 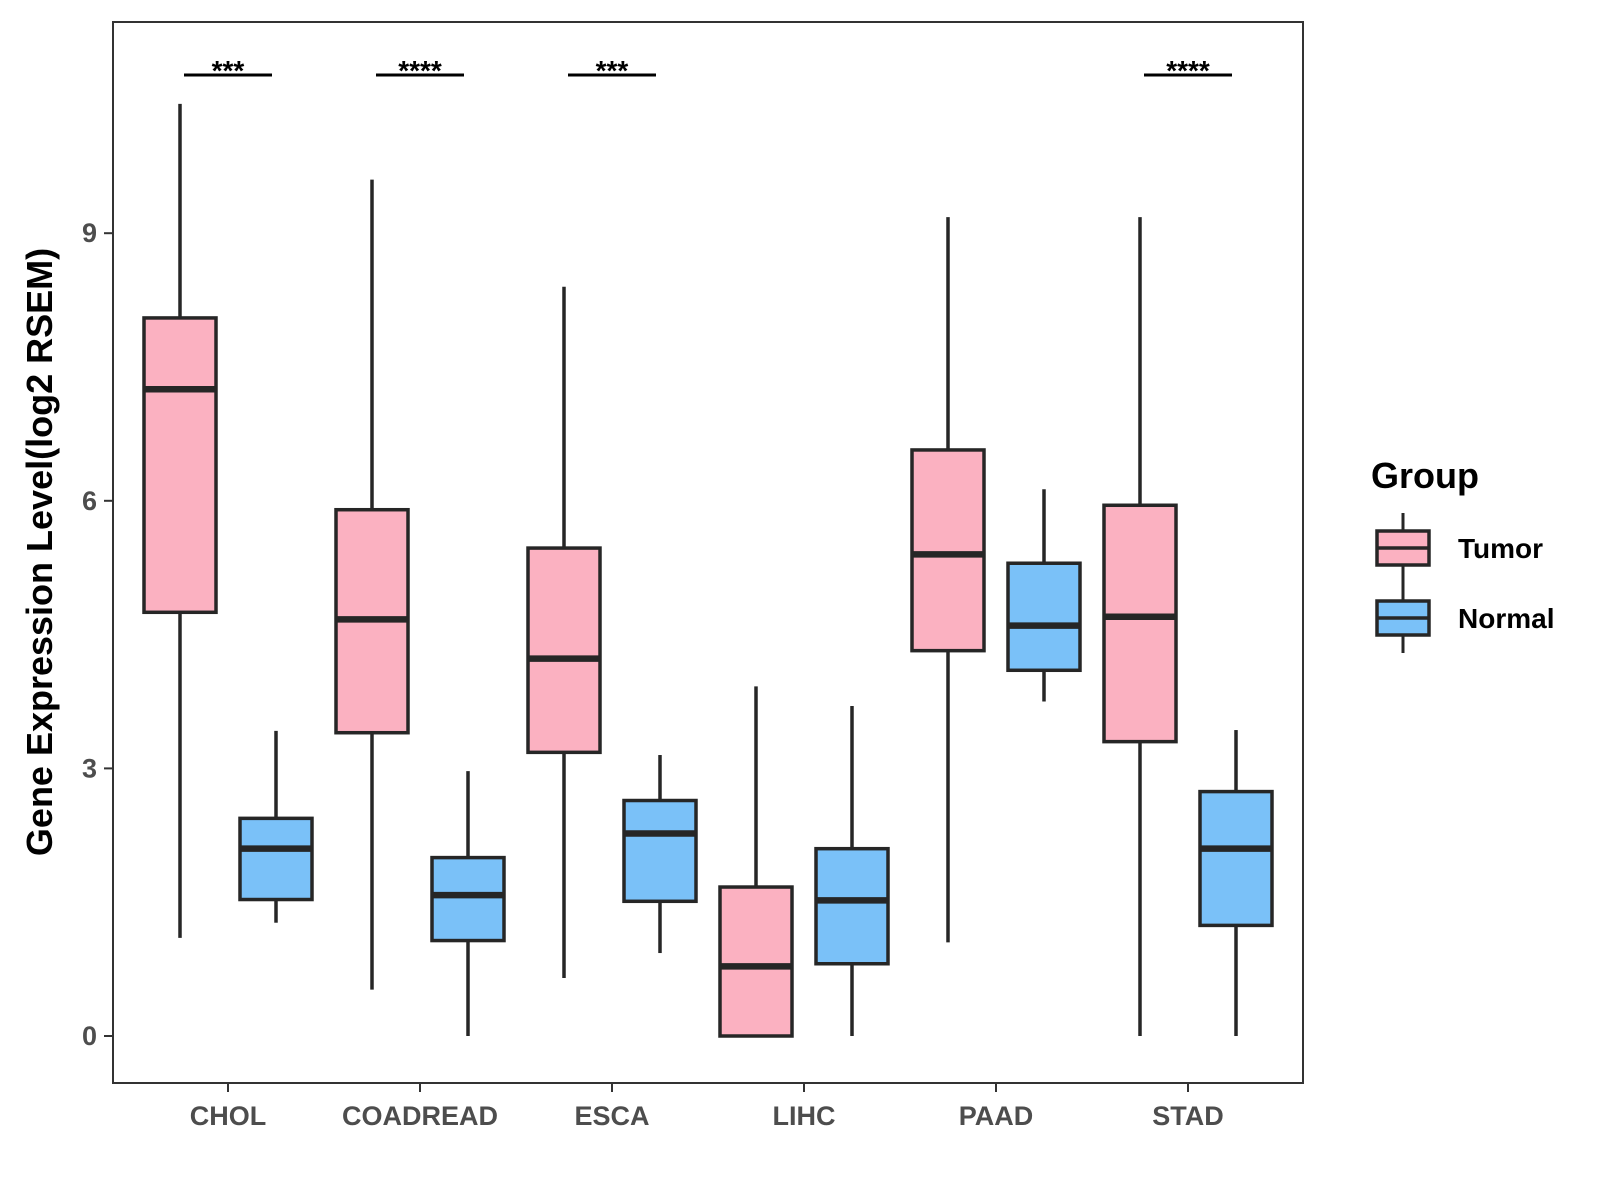 I want to click on box-normal-stad, so click(x=1236, y=883).